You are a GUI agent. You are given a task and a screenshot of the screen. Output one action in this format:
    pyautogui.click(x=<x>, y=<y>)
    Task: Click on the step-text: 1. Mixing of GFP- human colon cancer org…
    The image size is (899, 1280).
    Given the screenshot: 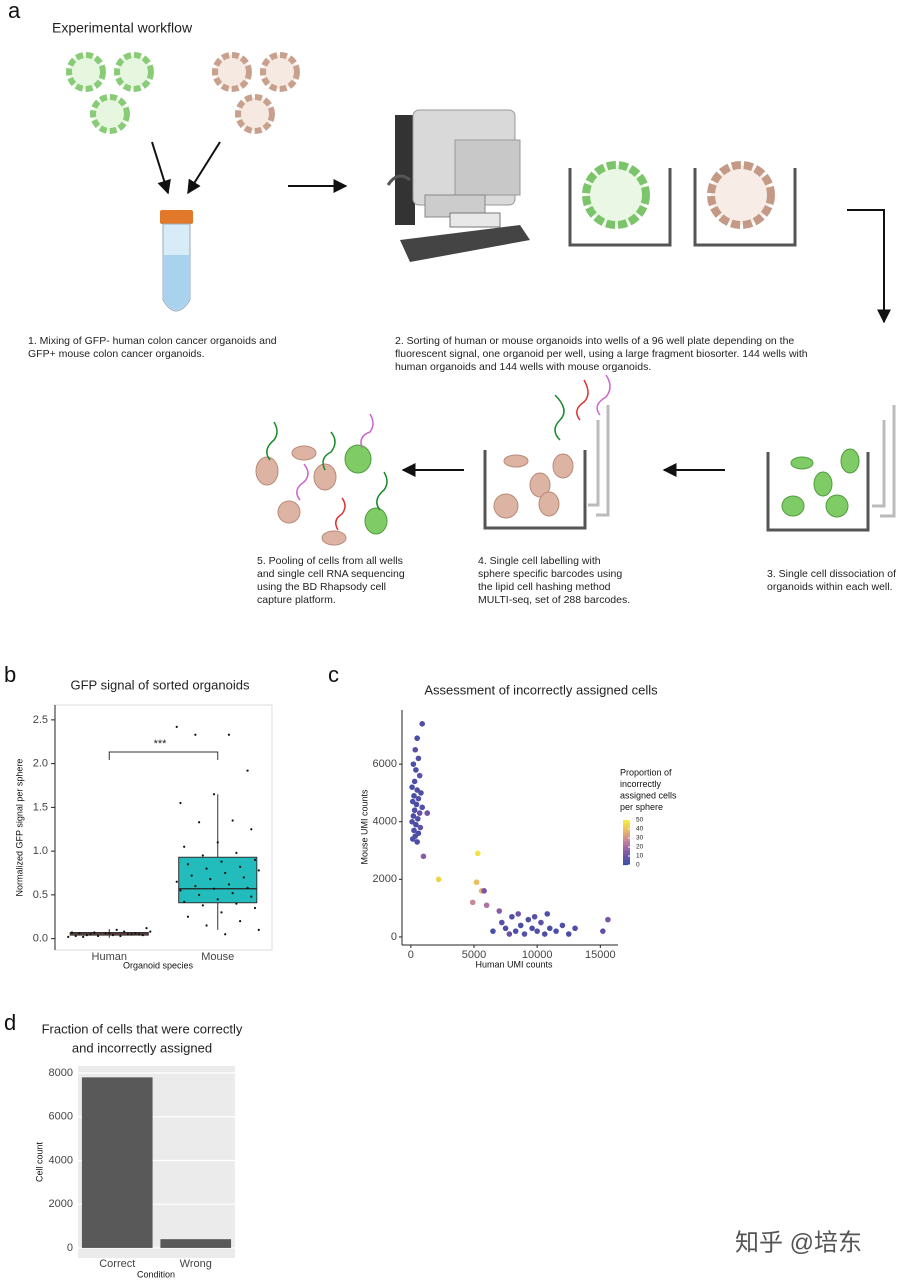 What is the action you would take?
    pyautogui.click(x=152, y=341)
    